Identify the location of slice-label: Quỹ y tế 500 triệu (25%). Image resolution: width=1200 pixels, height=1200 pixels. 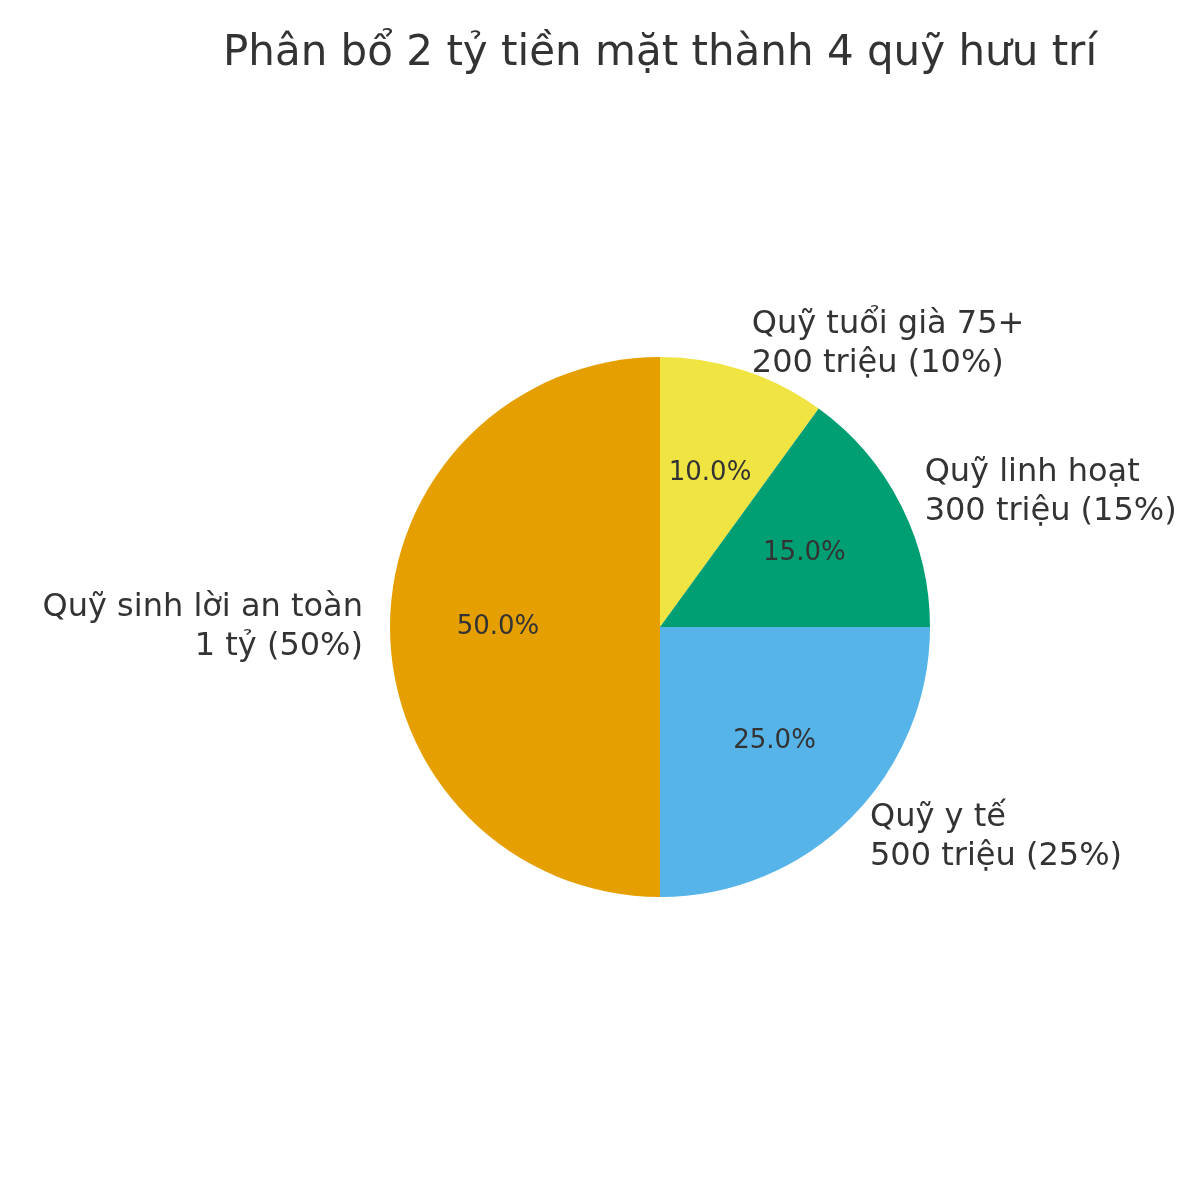
(996, 834).